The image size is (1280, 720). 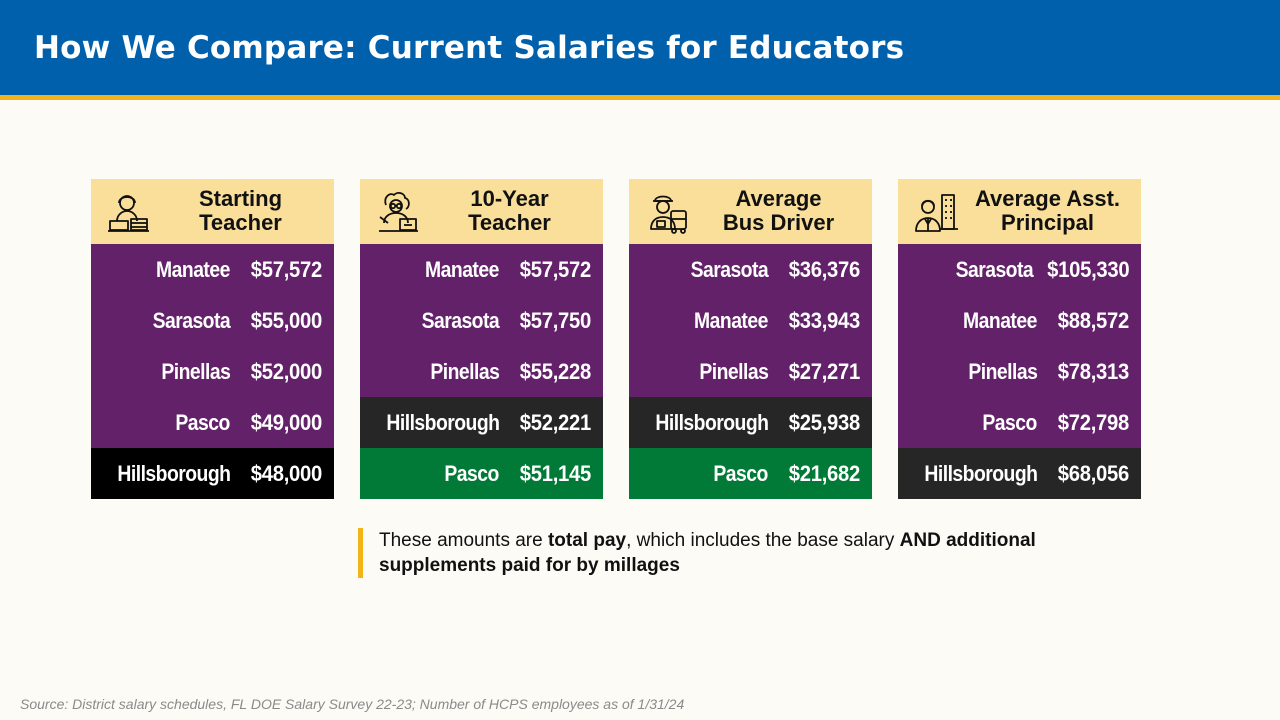 What do you see at coordinates (463, 540) in the screenshot?
I see `note-text: These amounts are` at bounding box center [463, 540].